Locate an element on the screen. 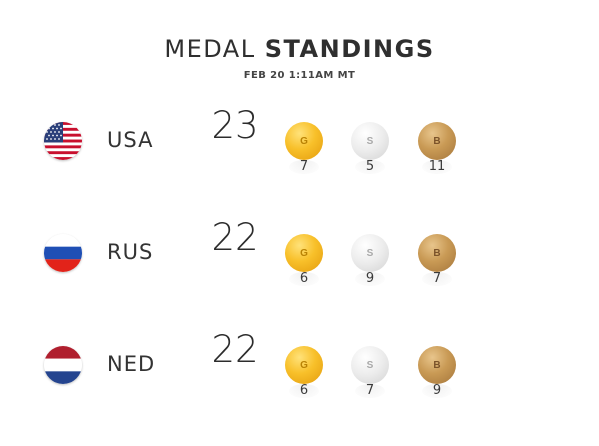 The height and width of the screenshot is (446, 599). russia-flag-icon is located at coordinates (63, 253).